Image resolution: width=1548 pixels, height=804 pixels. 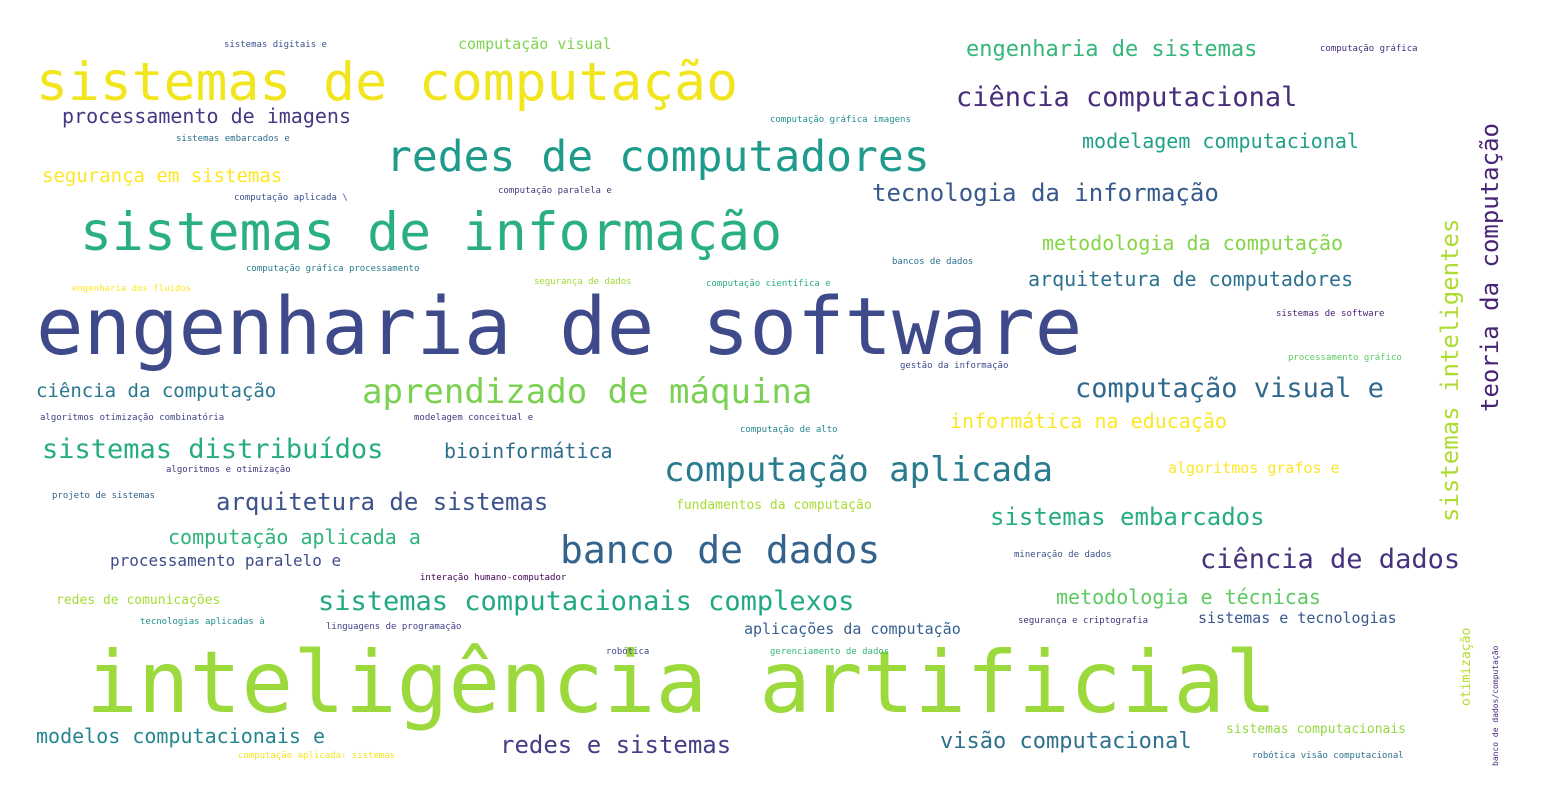 I want to click on word: ciência computacional, so click(x=1127, y=97).